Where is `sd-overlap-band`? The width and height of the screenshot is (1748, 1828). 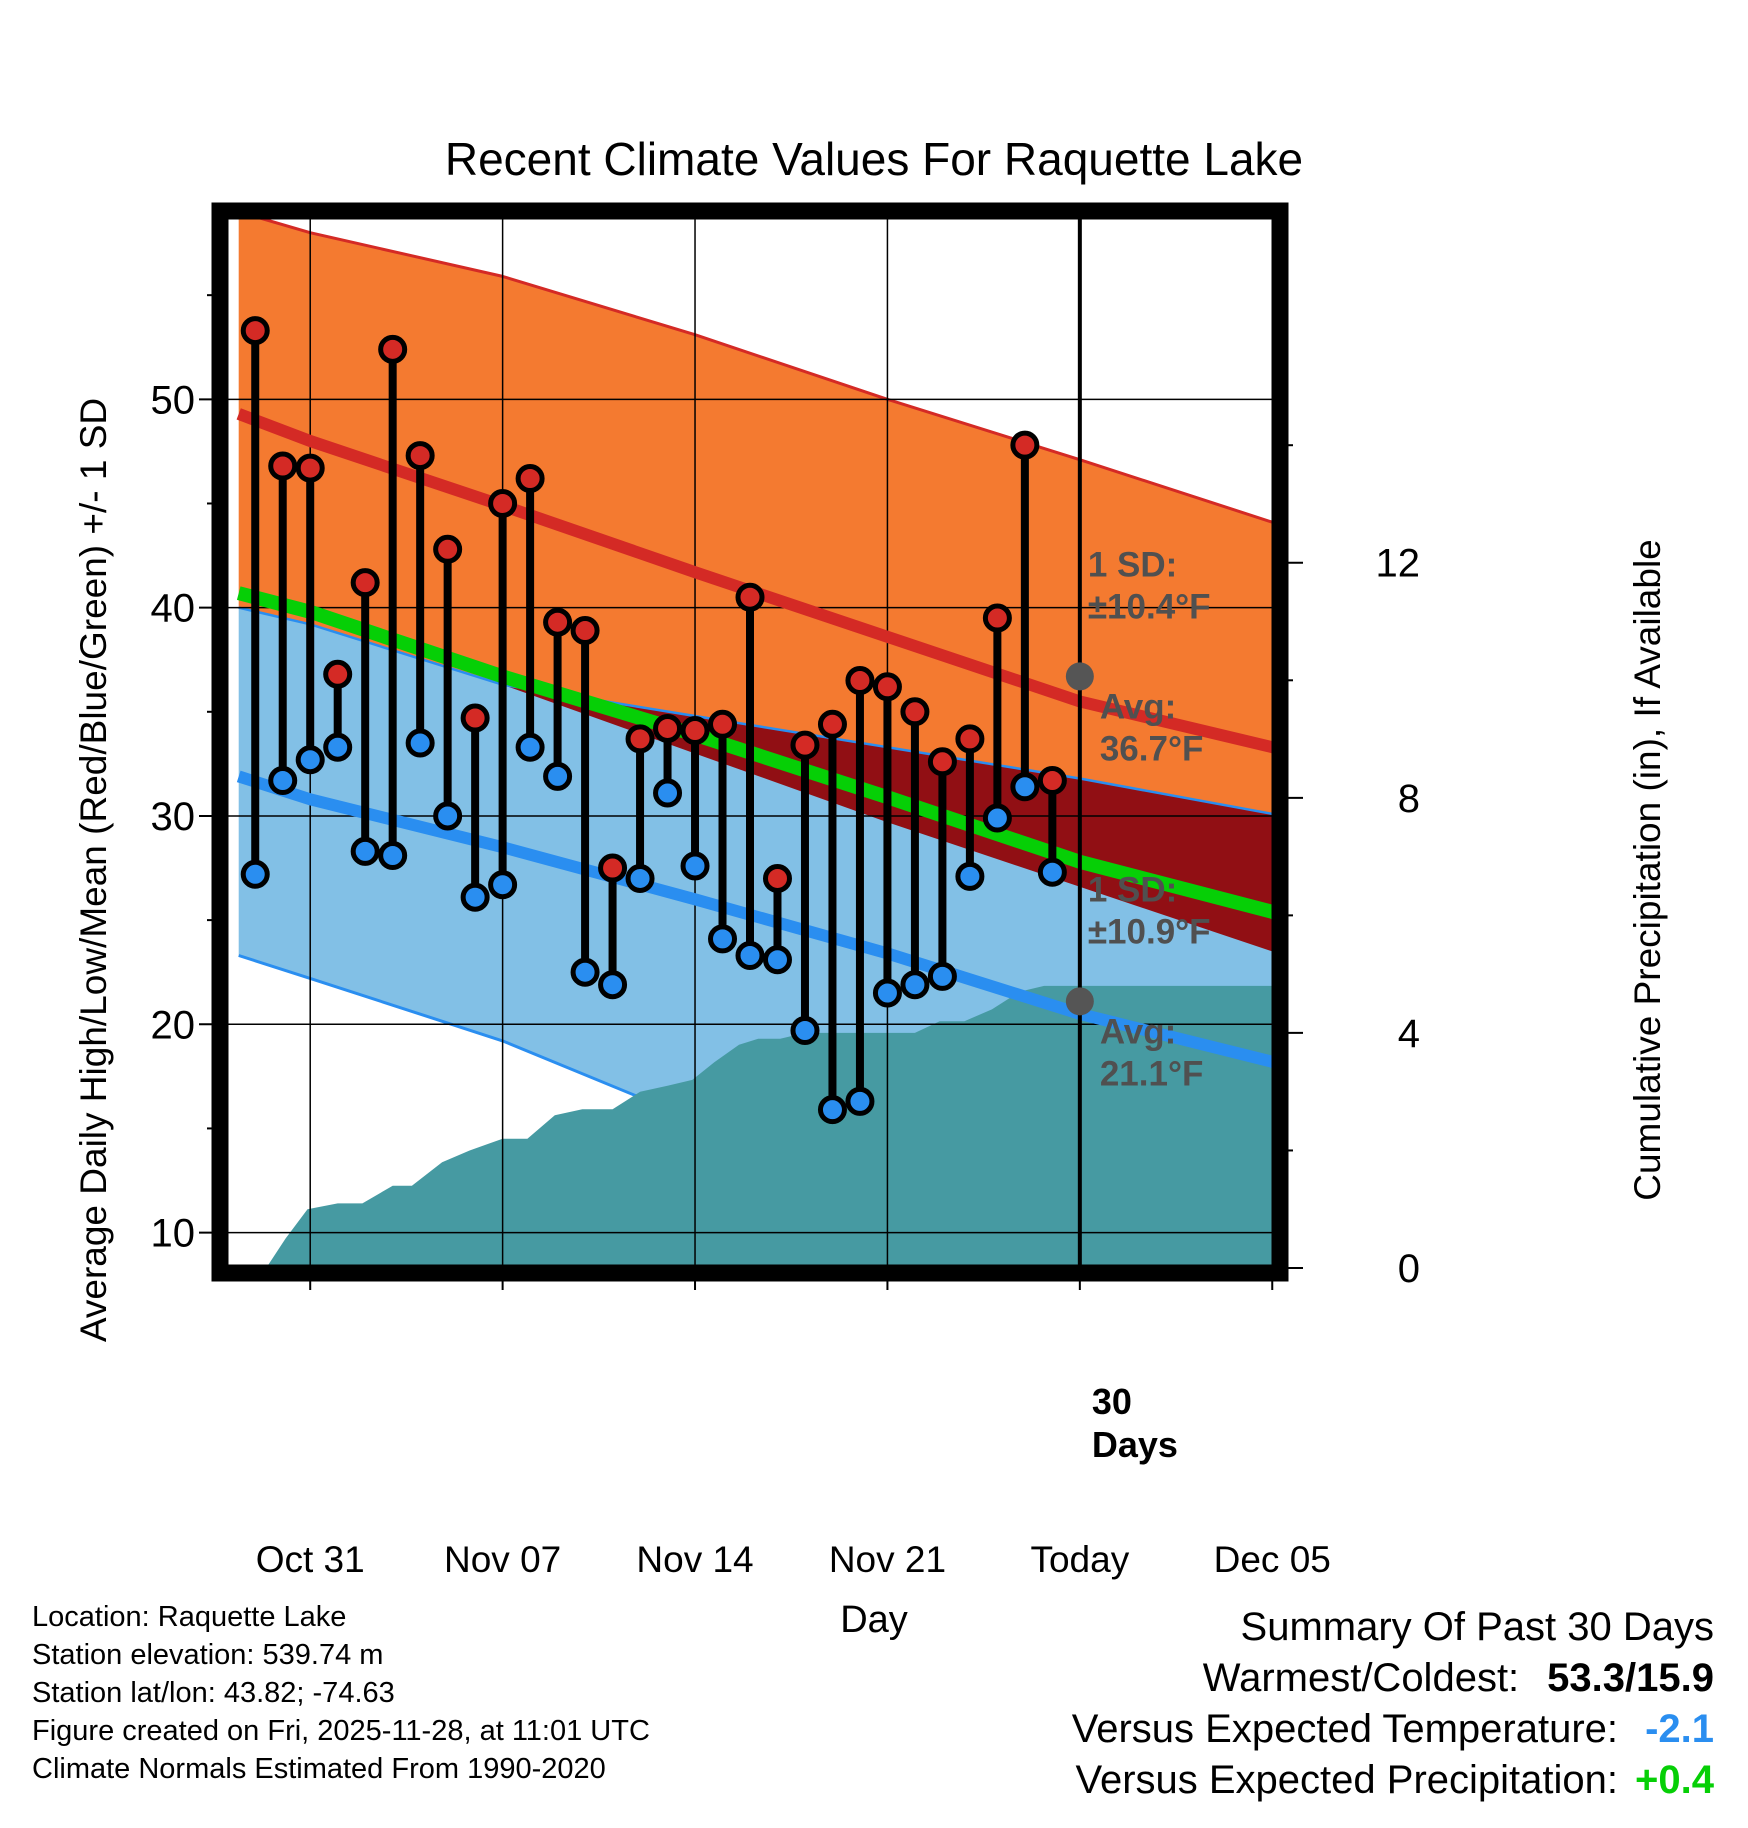
sd-overlap-band is located at coordinates (756, 780).